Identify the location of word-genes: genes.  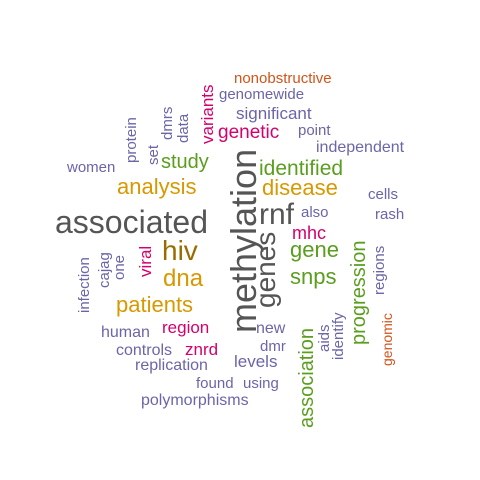
(265, 269).